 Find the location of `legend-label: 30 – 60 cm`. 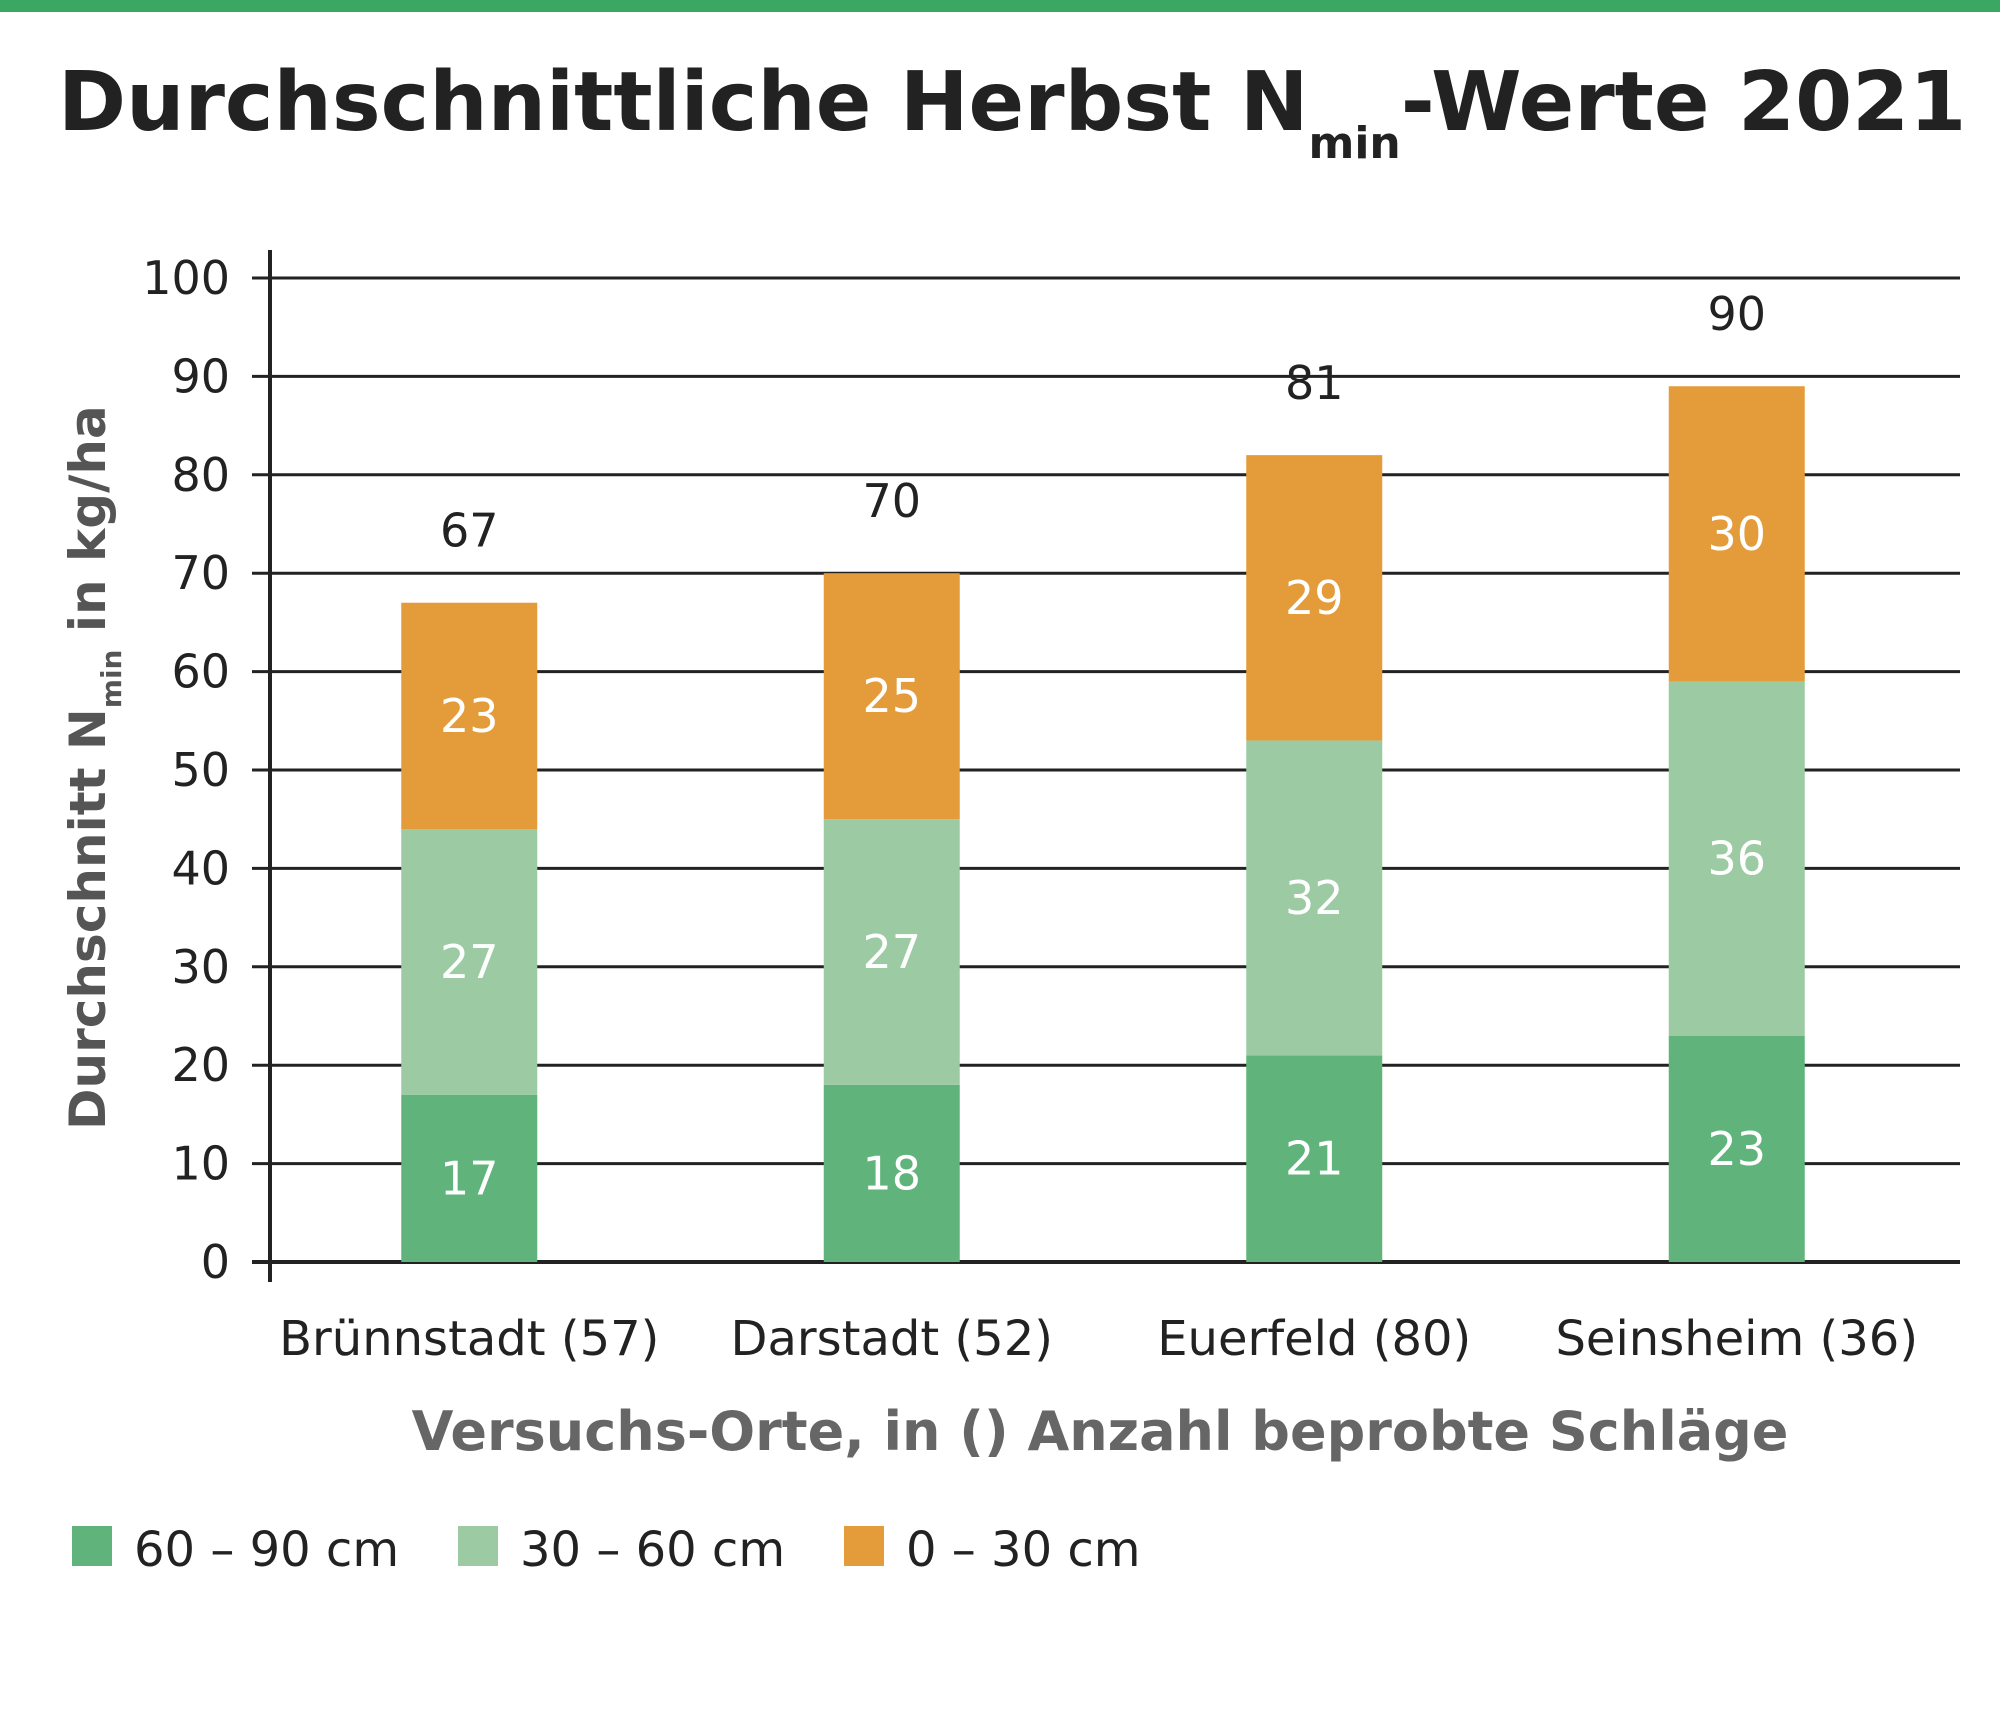

legend-label: 30 – 60 cm is located at coordinates (652, 1550).